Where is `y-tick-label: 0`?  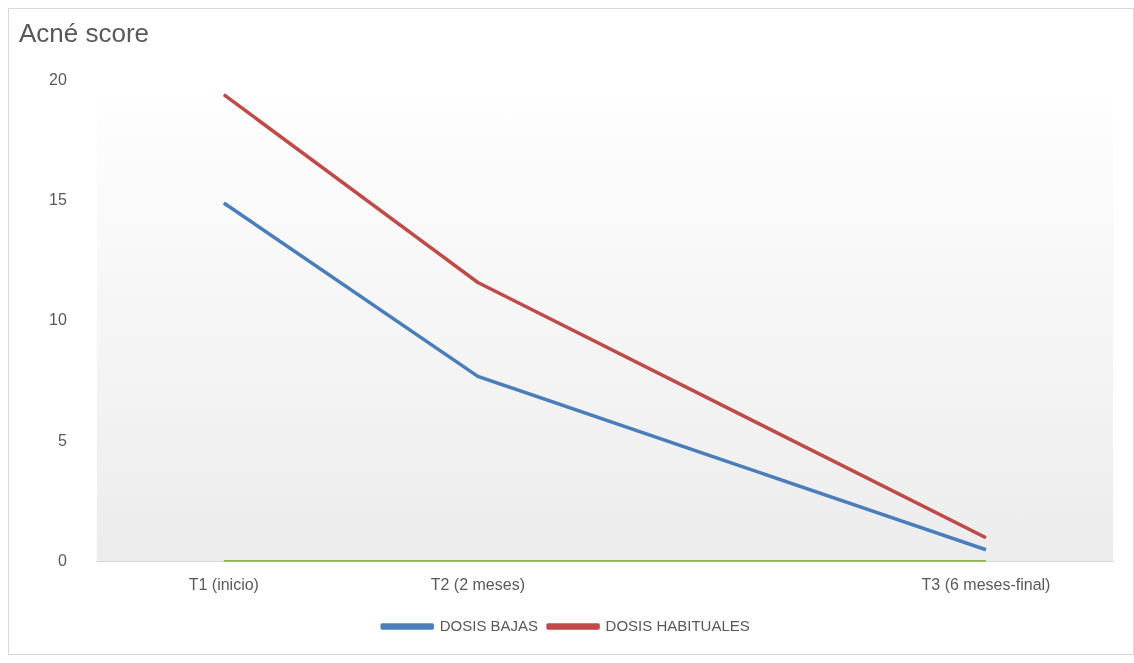
y-tick-label: 0 is located at coordinates (62, 561).